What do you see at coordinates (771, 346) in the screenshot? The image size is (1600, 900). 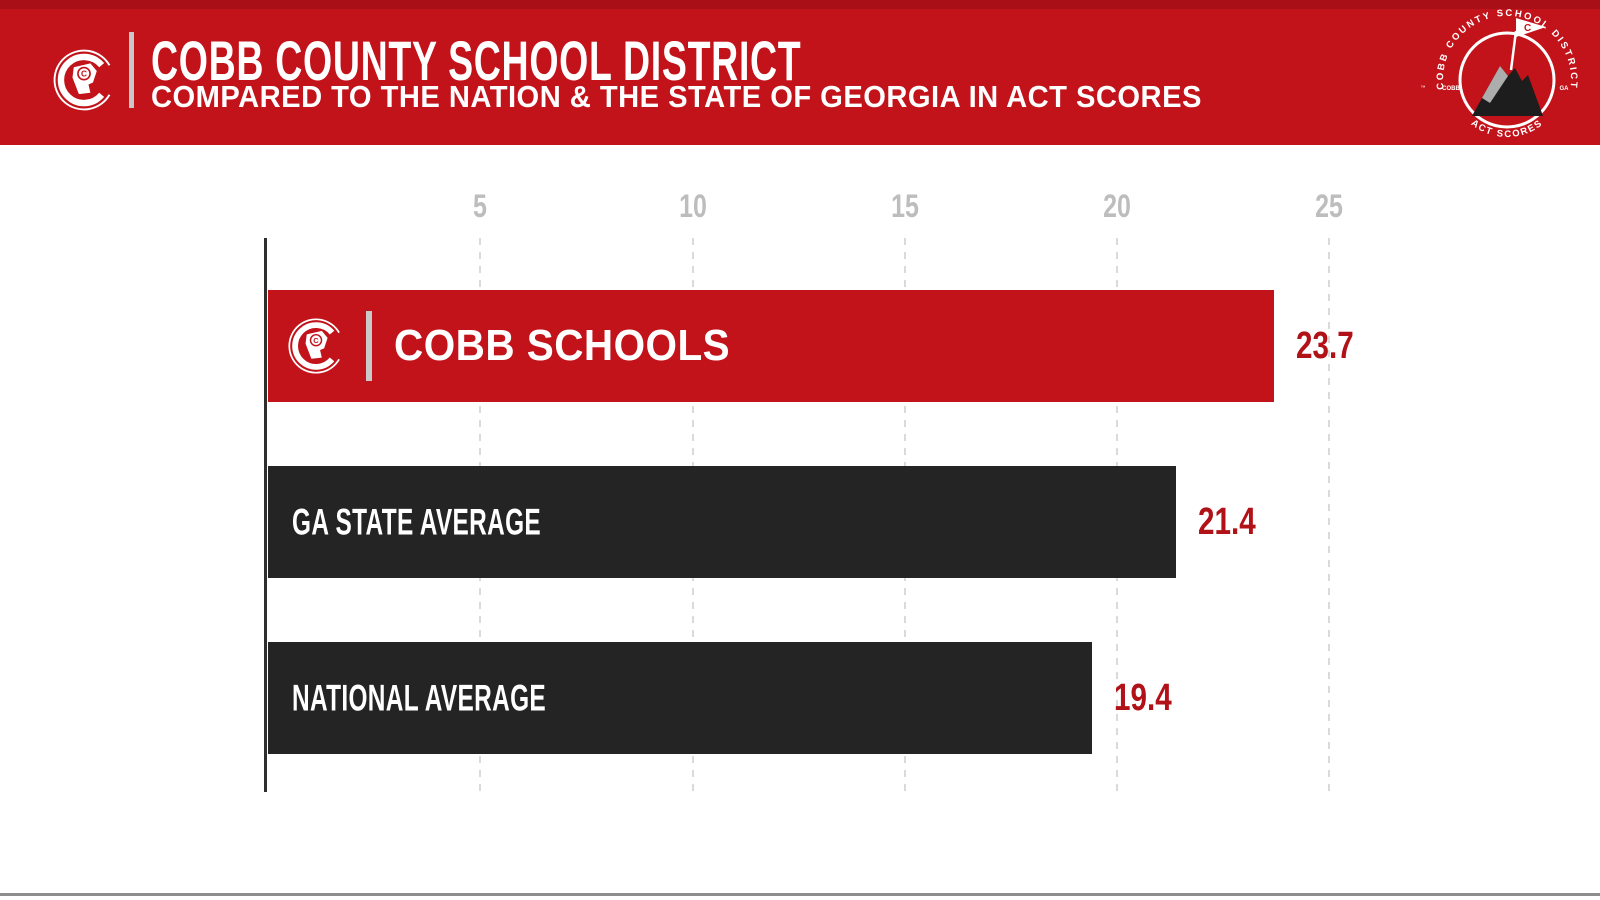 I see `bar-cobb-schools: COBB SCHOOLS` at bounding box center [771, 346].